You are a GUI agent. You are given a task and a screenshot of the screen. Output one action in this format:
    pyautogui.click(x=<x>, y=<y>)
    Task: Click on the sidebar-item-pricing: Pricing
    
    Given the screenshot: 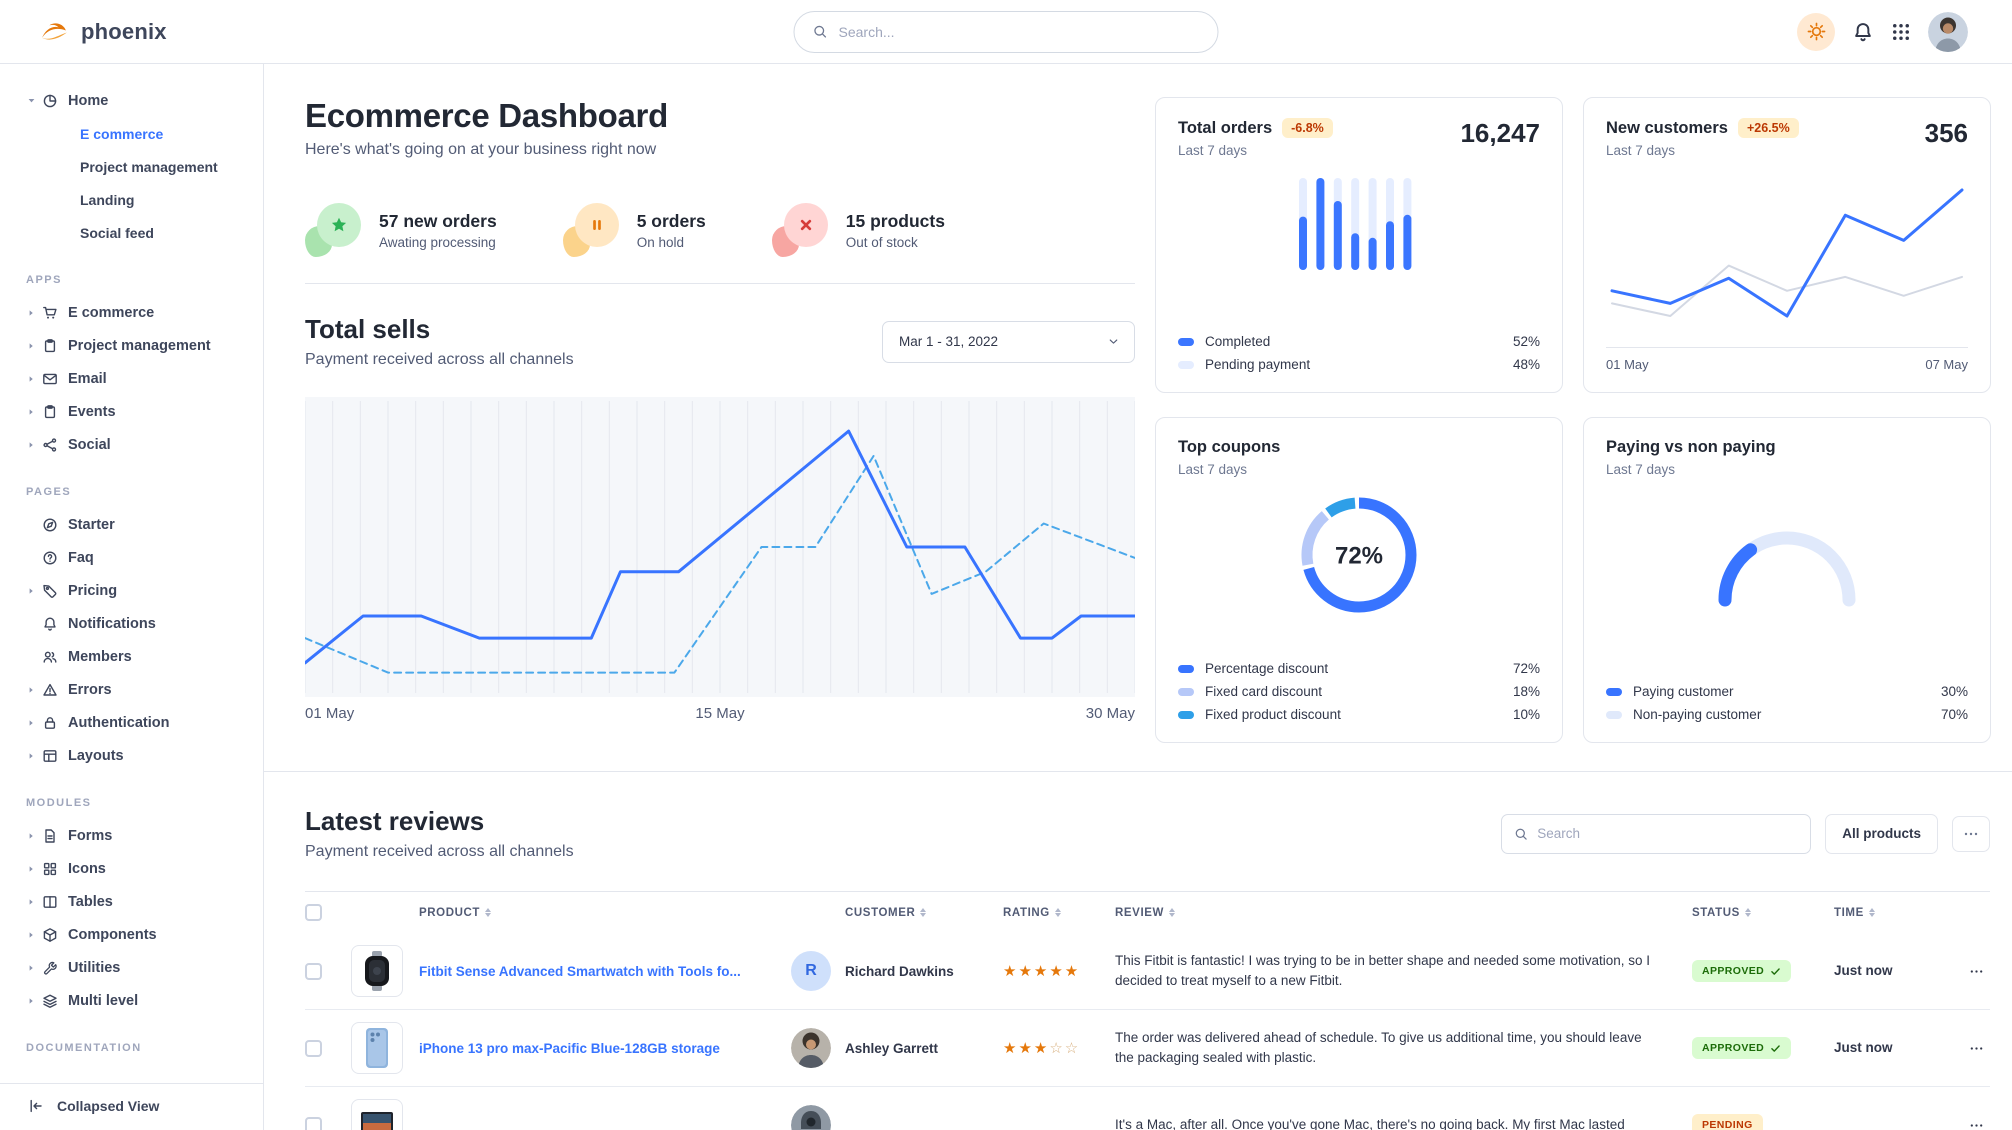 What is the action you would take?
    pyautogui.click(x=131, y=590)
    